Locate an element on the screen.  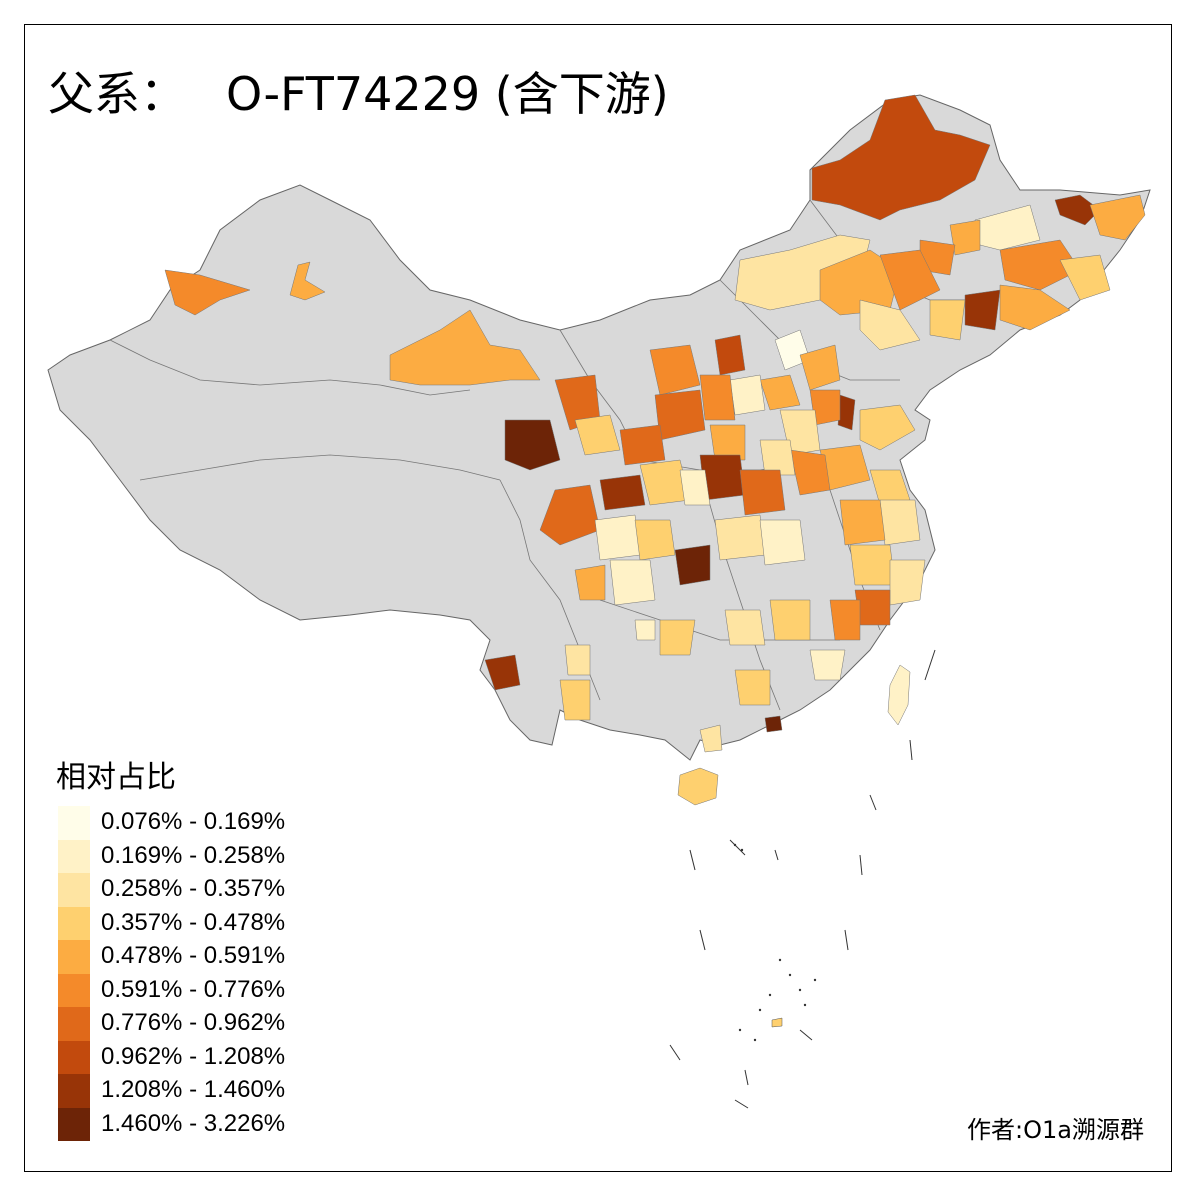
title-prefix: 父系： is located at coordinates (117, 94).